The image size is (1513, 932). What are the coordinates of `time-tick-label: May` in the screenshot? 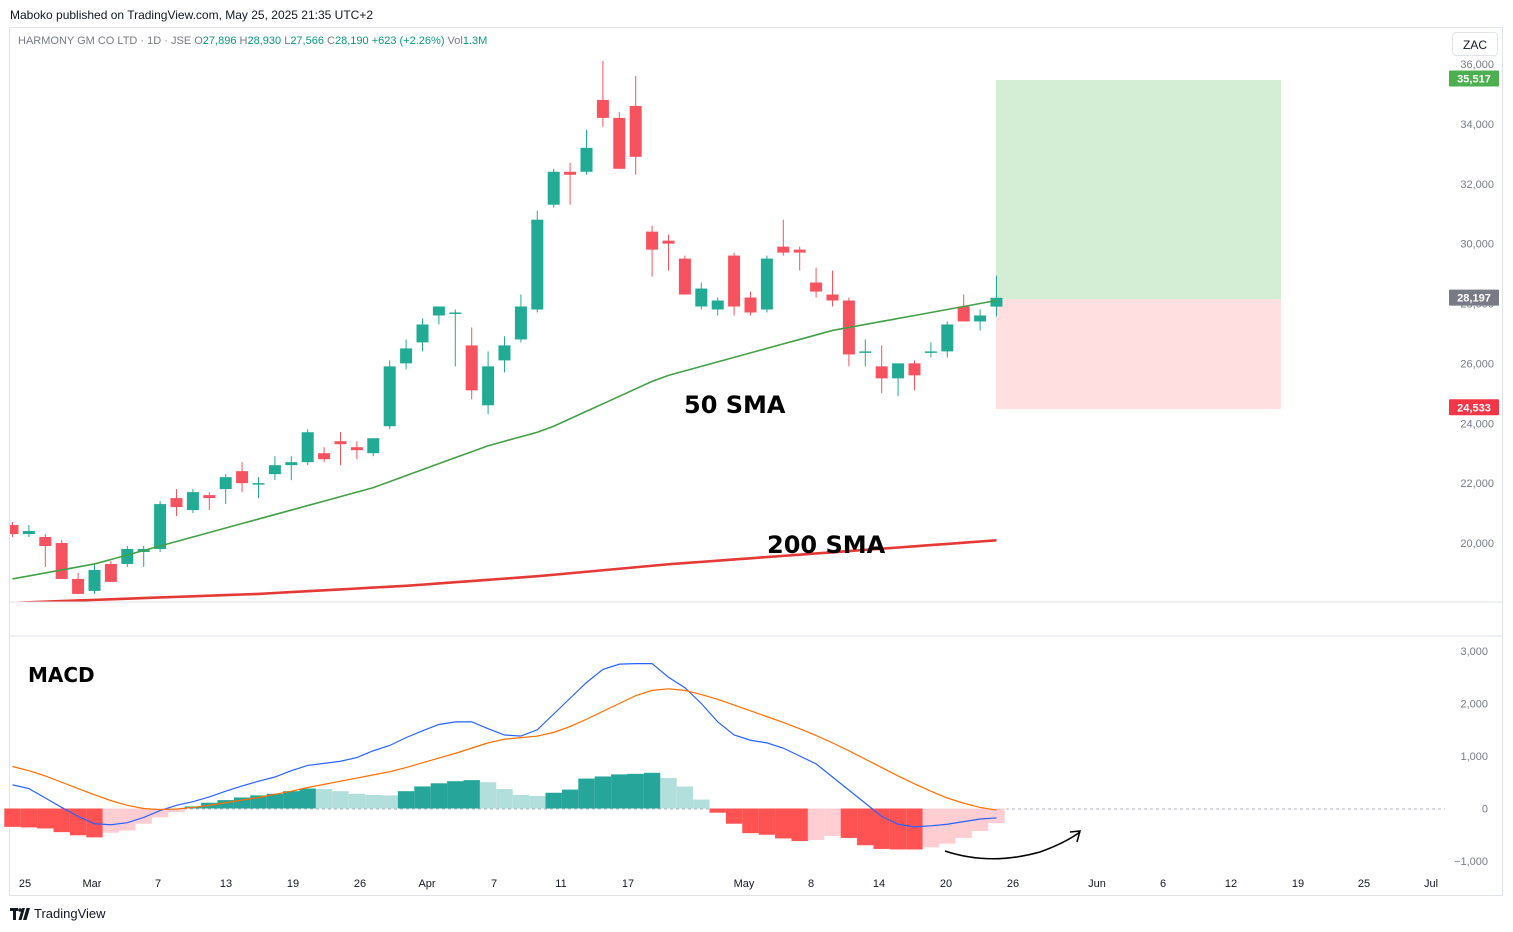 It's located at (744, 884).